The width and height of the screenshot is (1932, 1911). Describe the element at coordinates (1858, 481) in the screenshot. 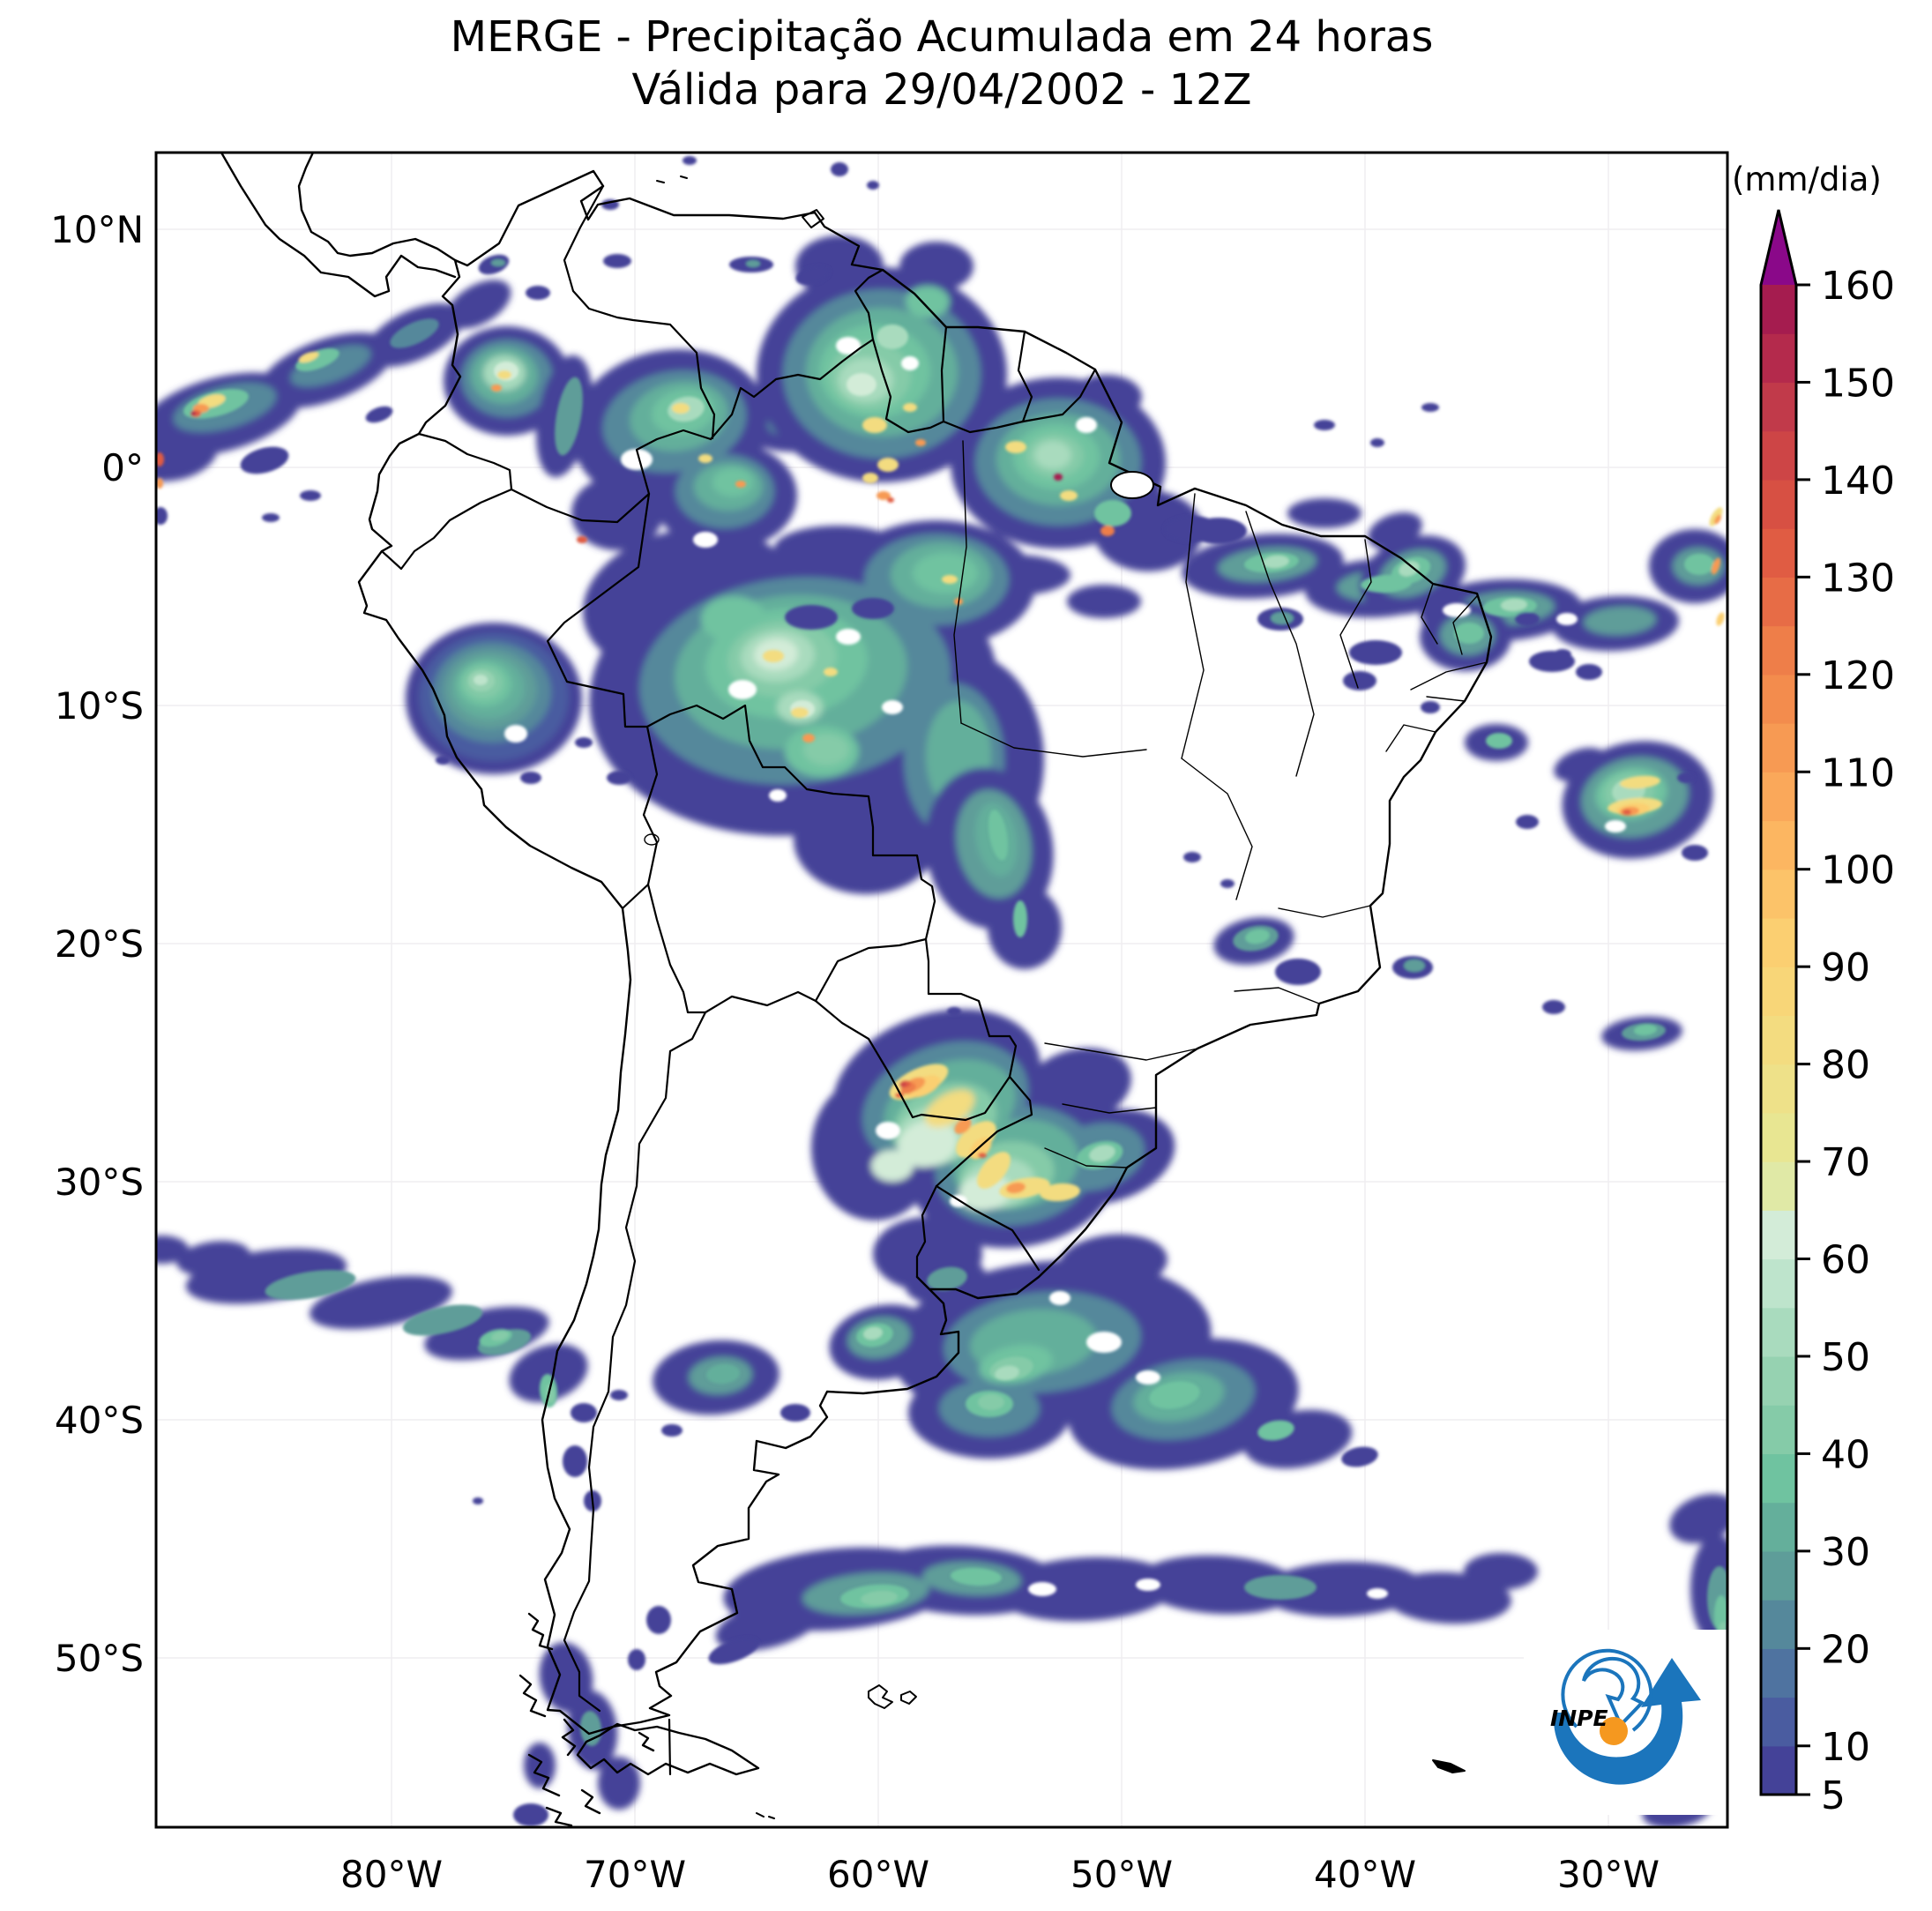

I see `colorbar-tick-label: 140` at that location.